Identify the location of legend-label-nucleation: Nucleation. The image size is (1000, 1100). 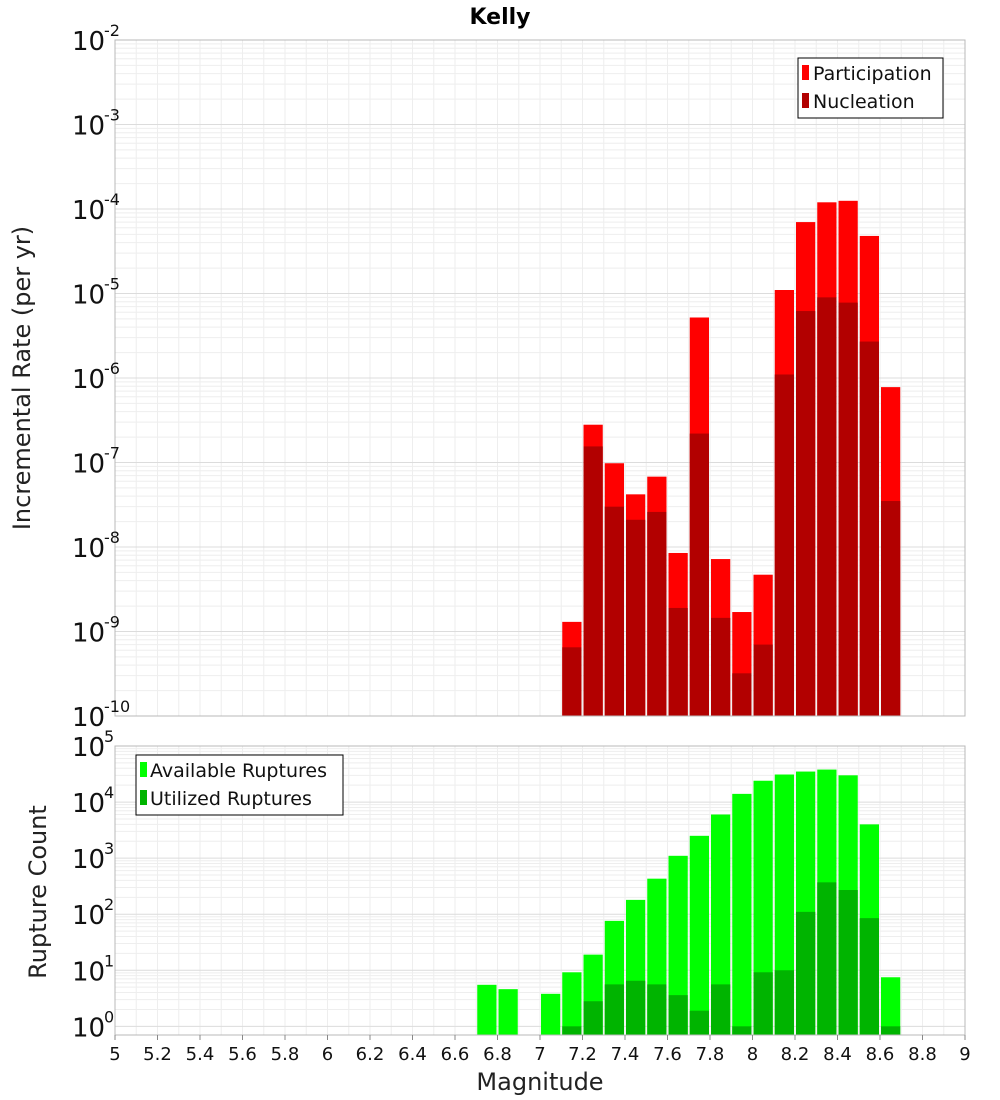
(864, 102).